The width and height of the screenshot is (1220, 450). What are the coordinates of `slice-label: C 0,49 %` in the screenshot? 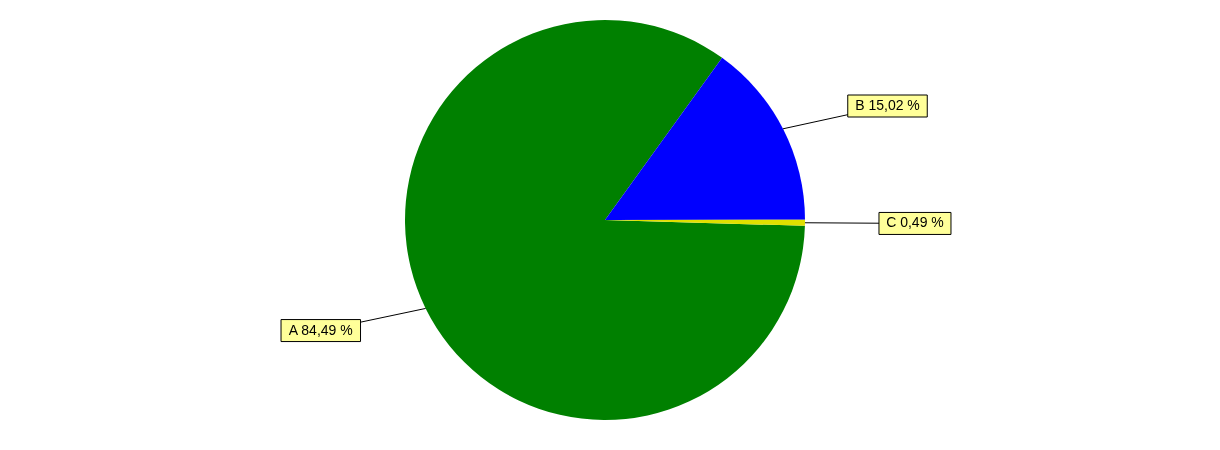 It's located at (915, 222).